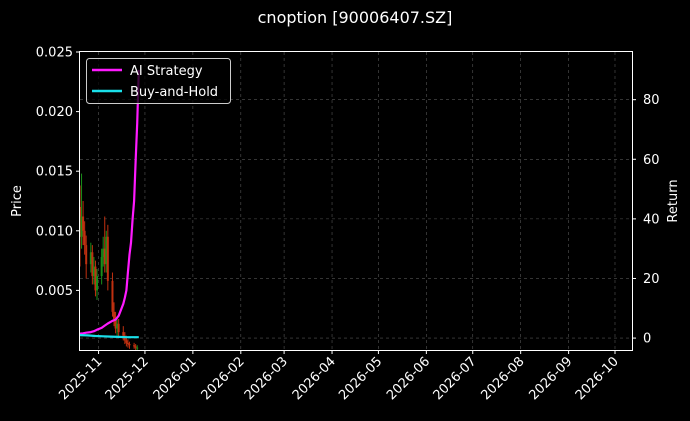 The height and width of the screenshot is (421, 690). Describe the element at coordinates (651, 100) in the screenshot. I see `y-right-tick-label: 80` at that location.